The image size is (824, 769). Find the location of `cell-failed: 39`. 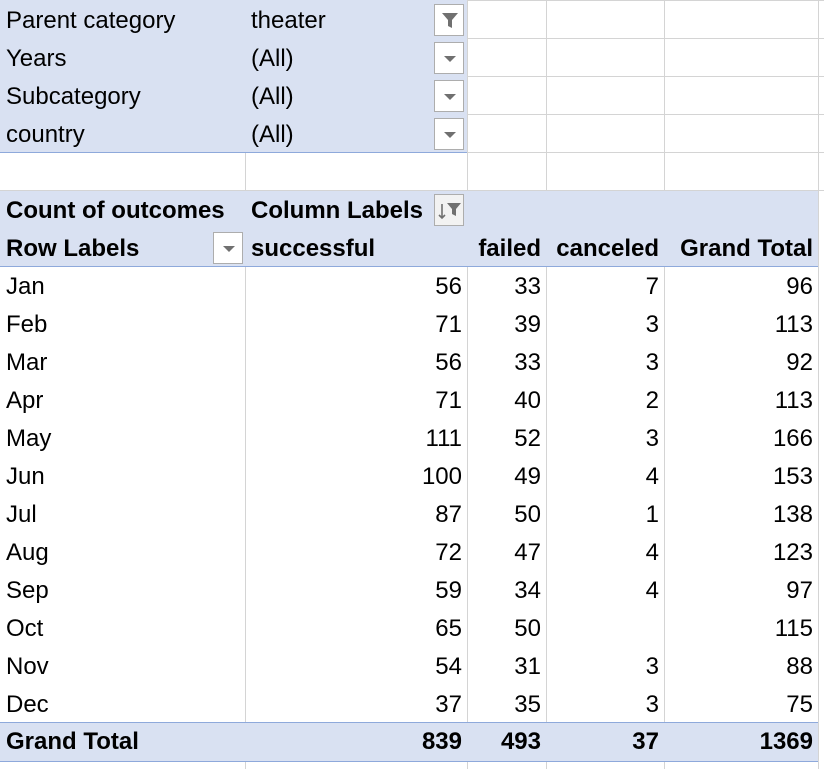

cell-failed: 39 is located at coordinates (527, 324).